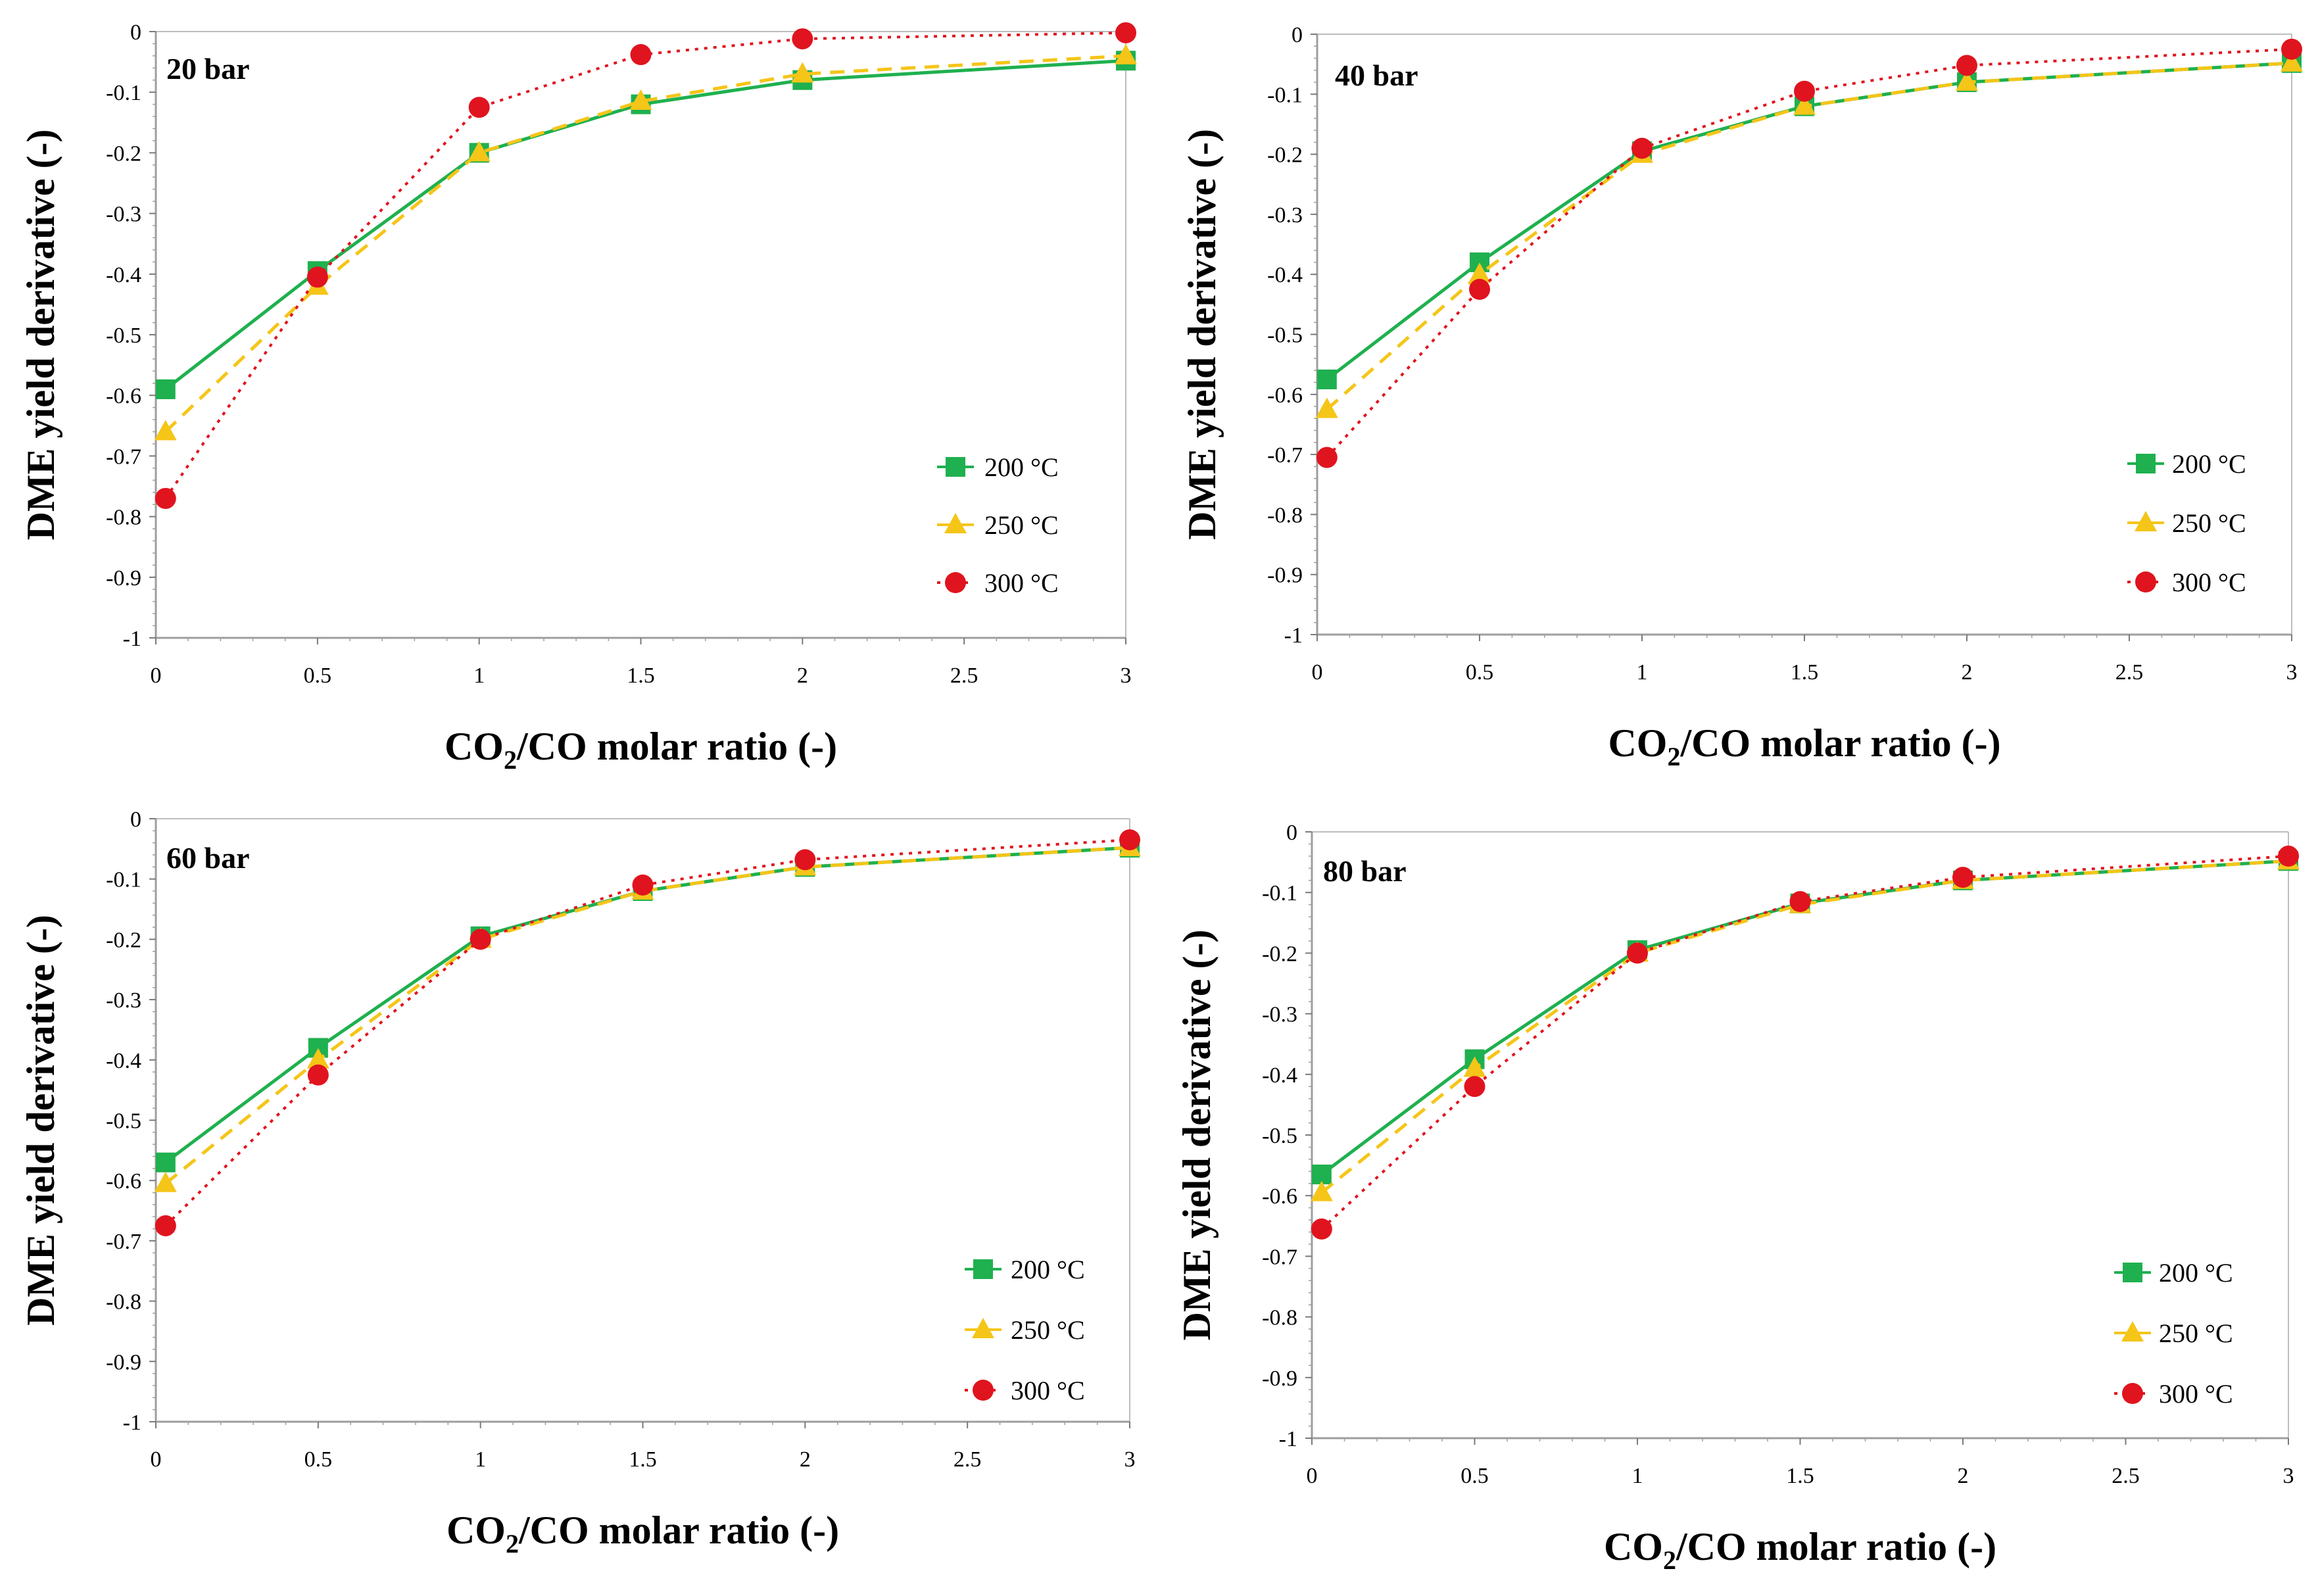  Describe the element at coordinates (123, 153) in the screenshot. I see `y-tick-label: -0.2` at that location.